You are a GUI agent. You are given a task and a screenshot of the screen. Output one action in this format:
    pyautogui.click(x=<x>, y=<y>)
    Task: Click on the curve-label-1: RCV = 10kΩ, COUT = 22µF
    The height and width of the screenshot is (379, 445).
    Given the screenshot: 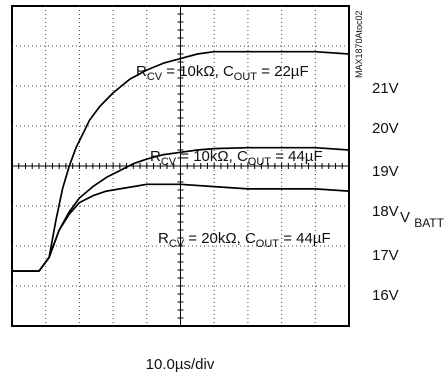 What is the action you would take?
    pyautogui.click(x=222, y=73)
    